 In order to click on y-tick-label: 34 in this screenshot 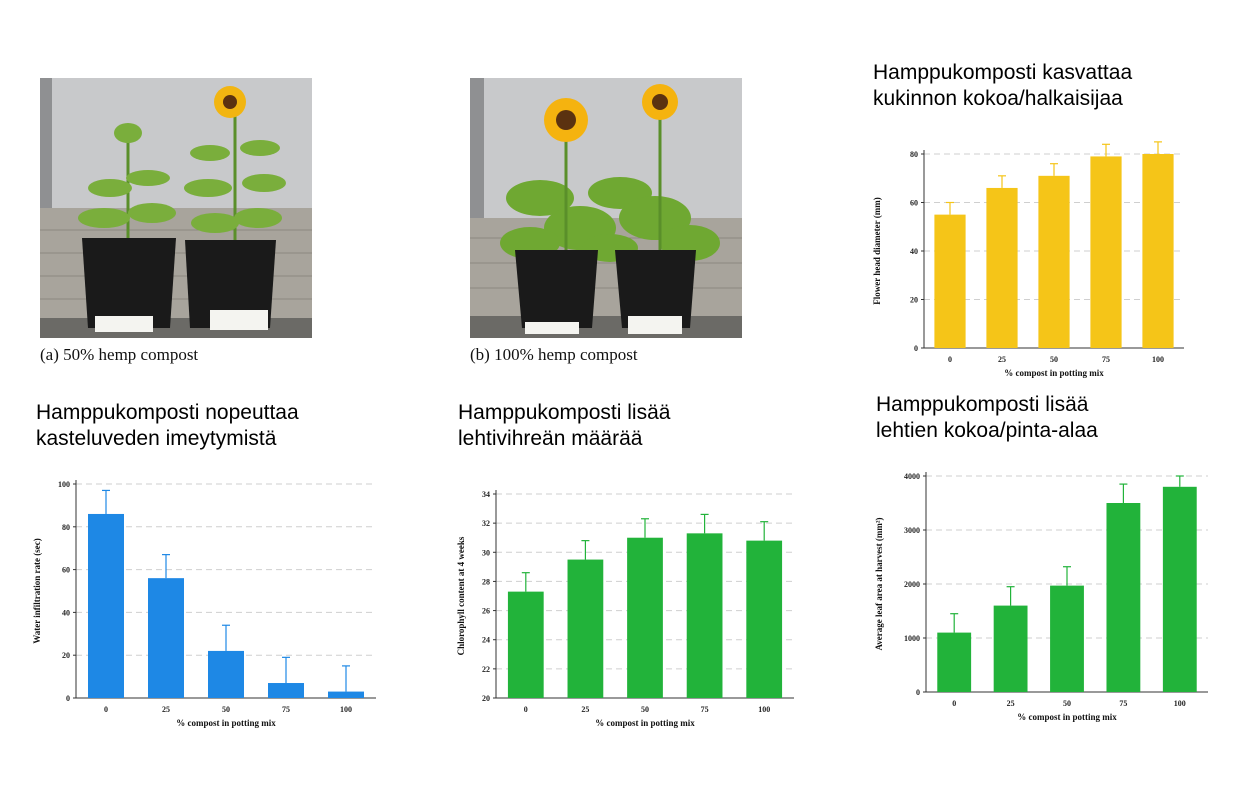, I will do `click(486, 494)`.